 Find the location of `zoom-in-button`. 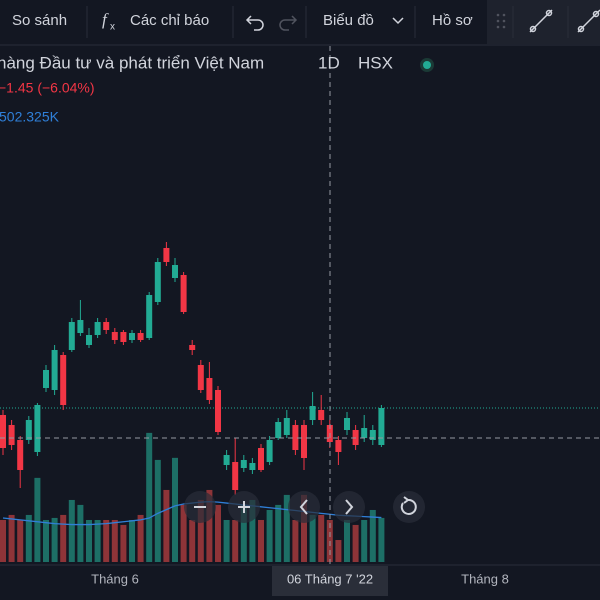

zoom-in-button is located at coordinates (244, 507).